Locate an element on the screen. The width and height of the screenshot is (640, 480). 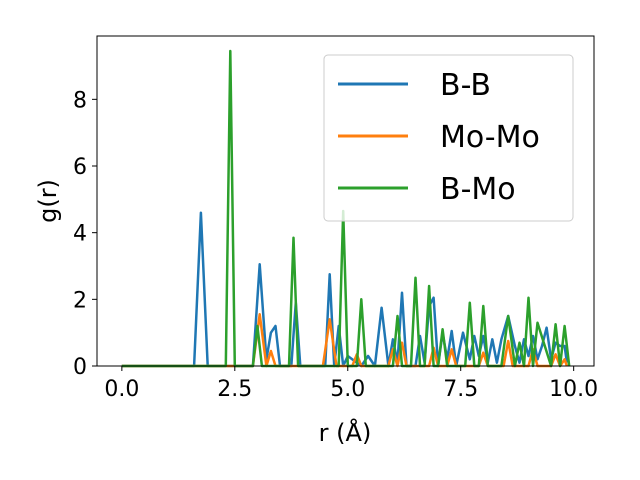
y-tick-label: 0 is located at coordinates (80, 367).